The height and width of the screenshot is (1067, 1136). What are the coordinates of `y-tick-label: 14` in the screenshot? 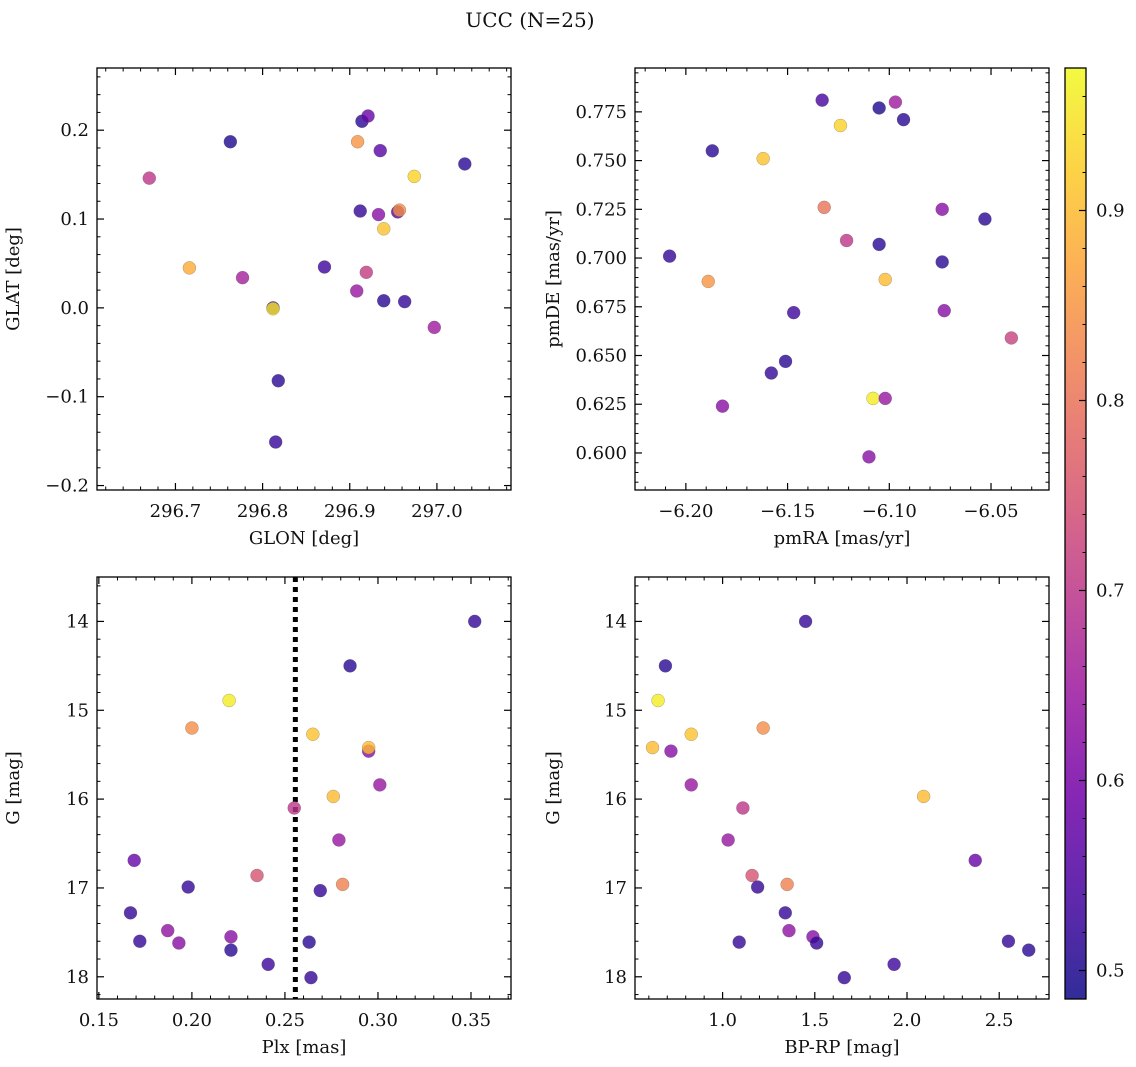 It's located at (77, 621).